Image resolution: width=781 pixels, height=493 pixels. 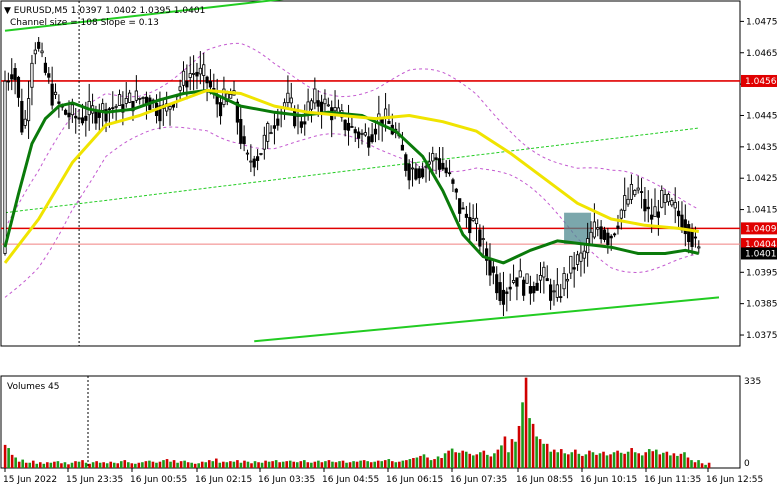 What do you see at coordinates (762, 22) in the screenshot?
I see `price-tick-label: 1.0475` at bounding box center [762, 22].